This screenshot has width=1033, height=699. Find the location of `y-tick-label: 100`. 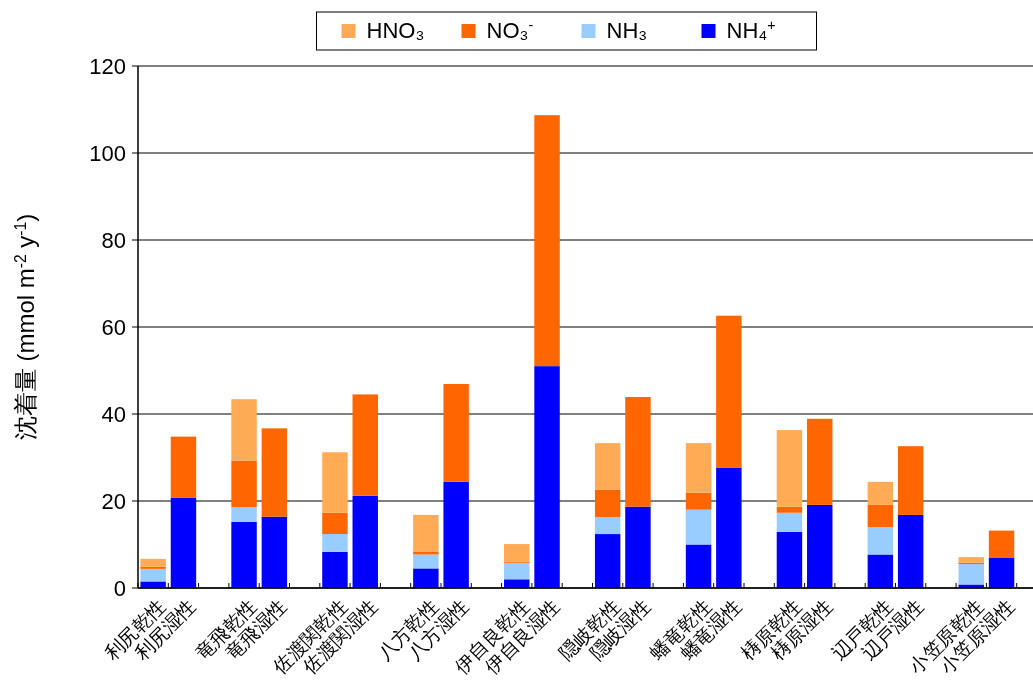

y-tick-label: 100 is located at coordinates (107, 153).